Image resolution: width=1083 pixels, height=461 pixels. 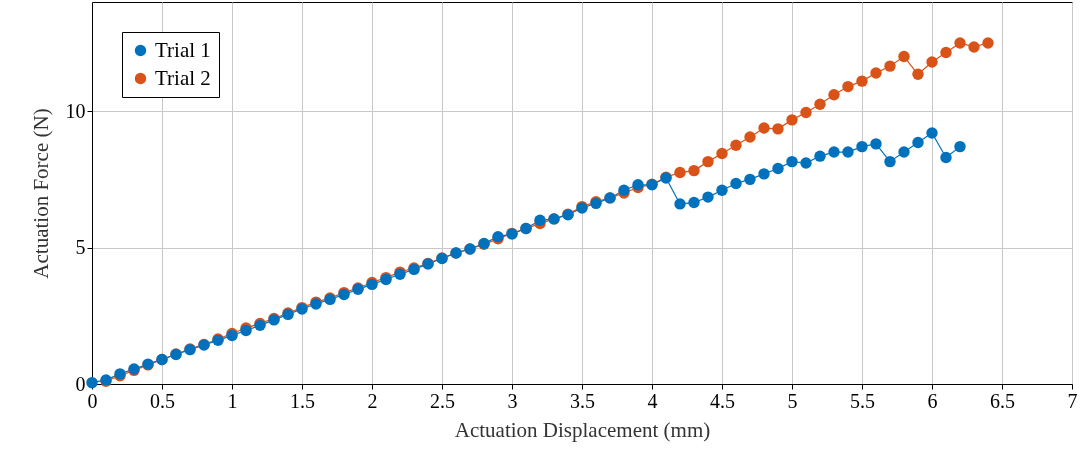 I want to click on x-tick-label: 0.5, so click(x=162, y=400).